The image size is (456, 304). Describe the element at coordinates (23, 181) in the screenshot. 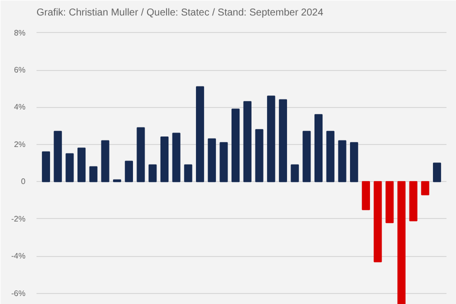

I see `y-tick-label: 0` at that location.